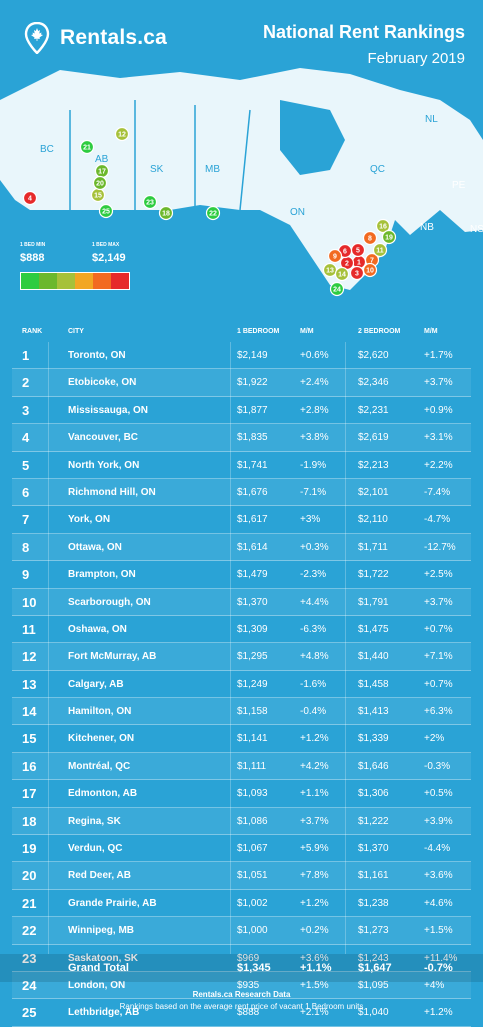  I want to click on column-divider, so click(345, 648).